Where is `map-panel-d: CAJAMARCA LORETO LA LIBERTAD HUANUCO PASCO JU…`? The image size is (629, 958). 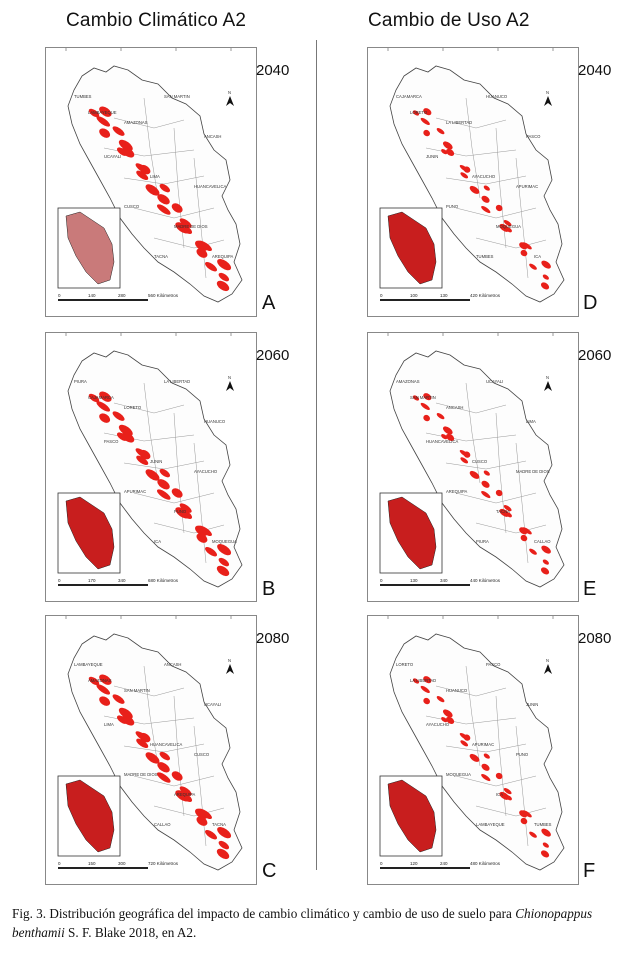 map-panel-d: CAJAMARCA LORETO LA LIBERTAD HUANUCO PASCO JU… is located at coordinates (473, 182).